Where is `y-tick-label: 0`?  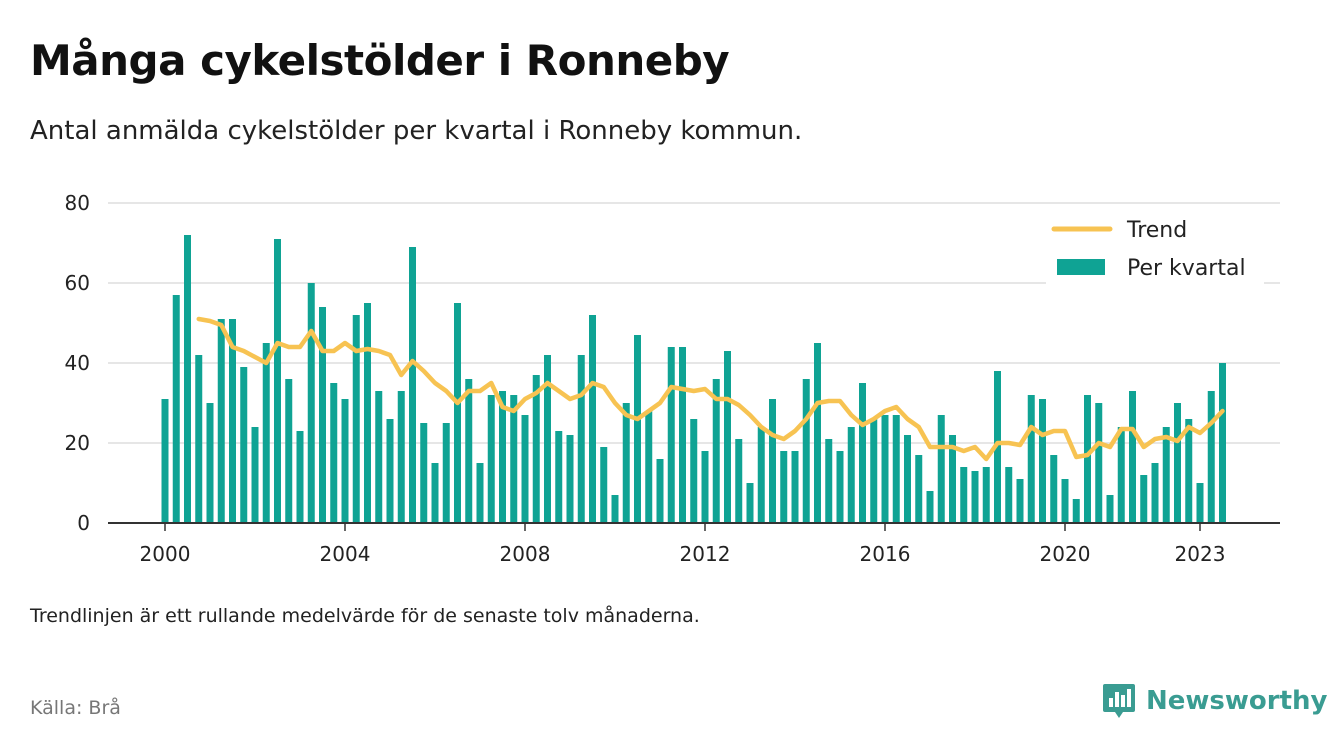
y-tick-label: 0 is located at coordinates (83, 523).